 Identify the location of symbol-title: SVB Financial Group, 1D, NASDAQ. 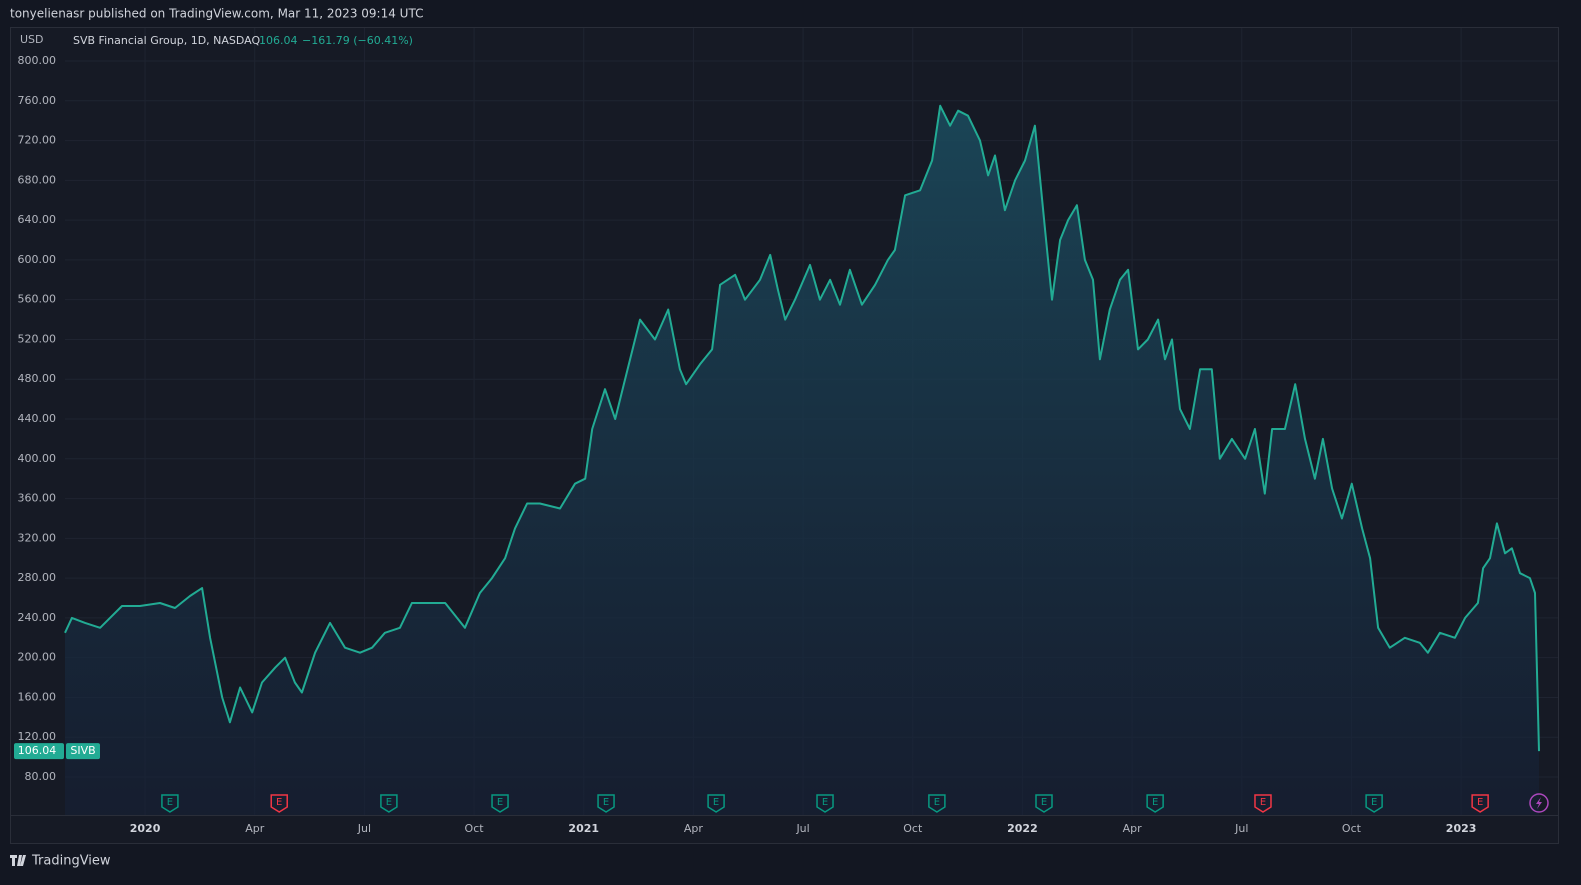
(167, 40).